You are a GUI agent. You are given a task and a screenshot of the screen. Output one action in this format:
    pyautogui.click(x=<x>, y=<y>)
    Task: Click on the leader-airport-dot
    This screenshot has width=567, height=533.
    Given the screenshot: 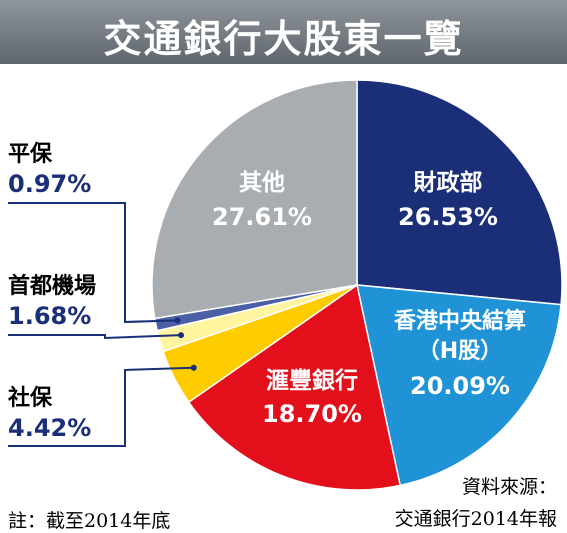 What is the action you would take?
    pyautogui.click(x=181, y=335)
    